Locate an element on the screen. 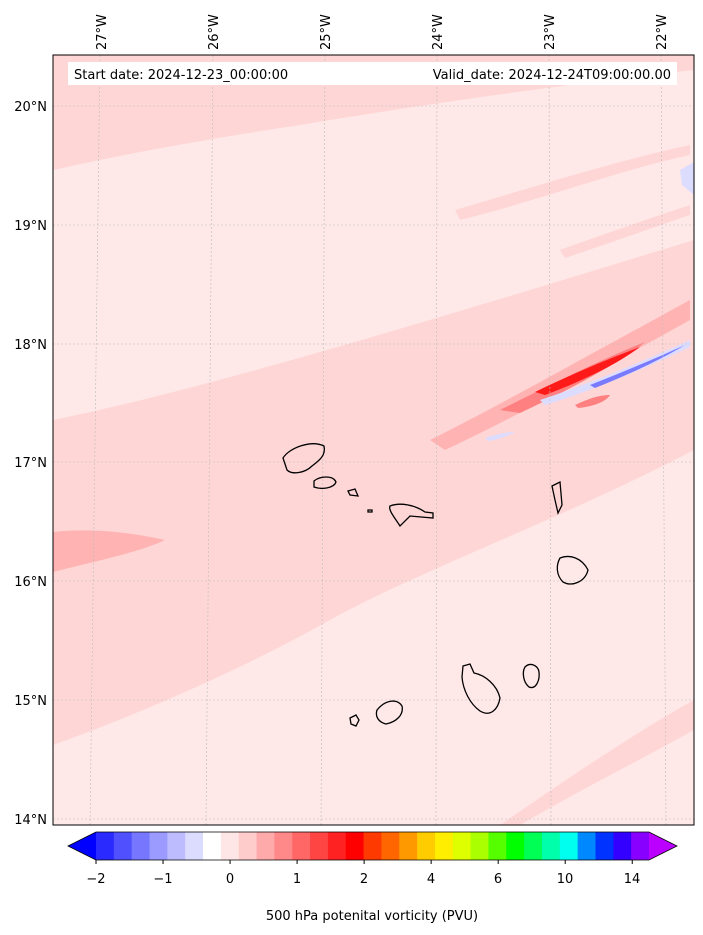  lon-label: 24°W is located at coordinates (438, 32).